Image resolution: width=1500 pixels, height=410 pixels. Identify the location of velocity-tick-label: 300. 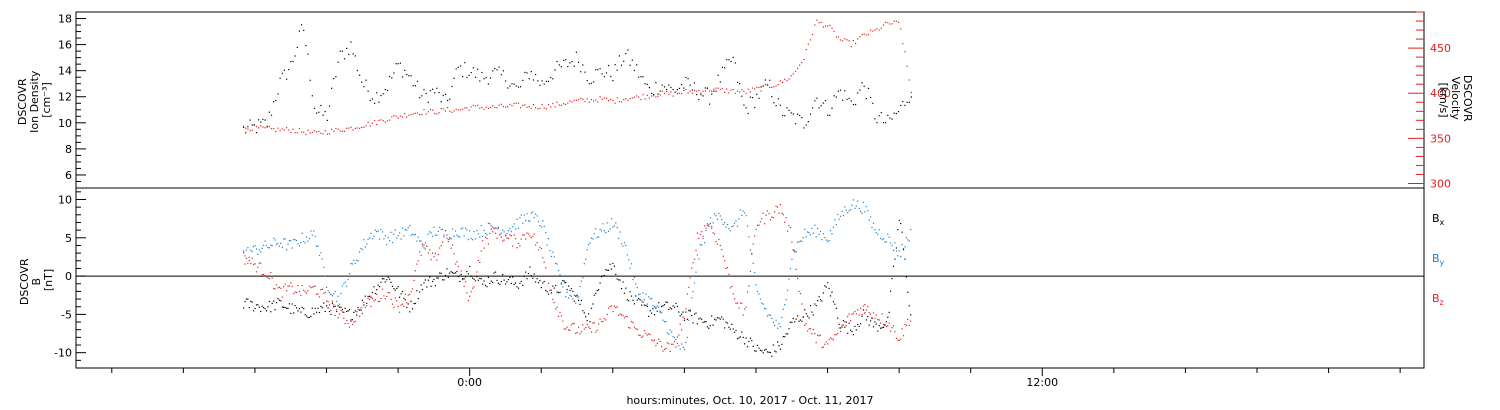
(1440, 183).